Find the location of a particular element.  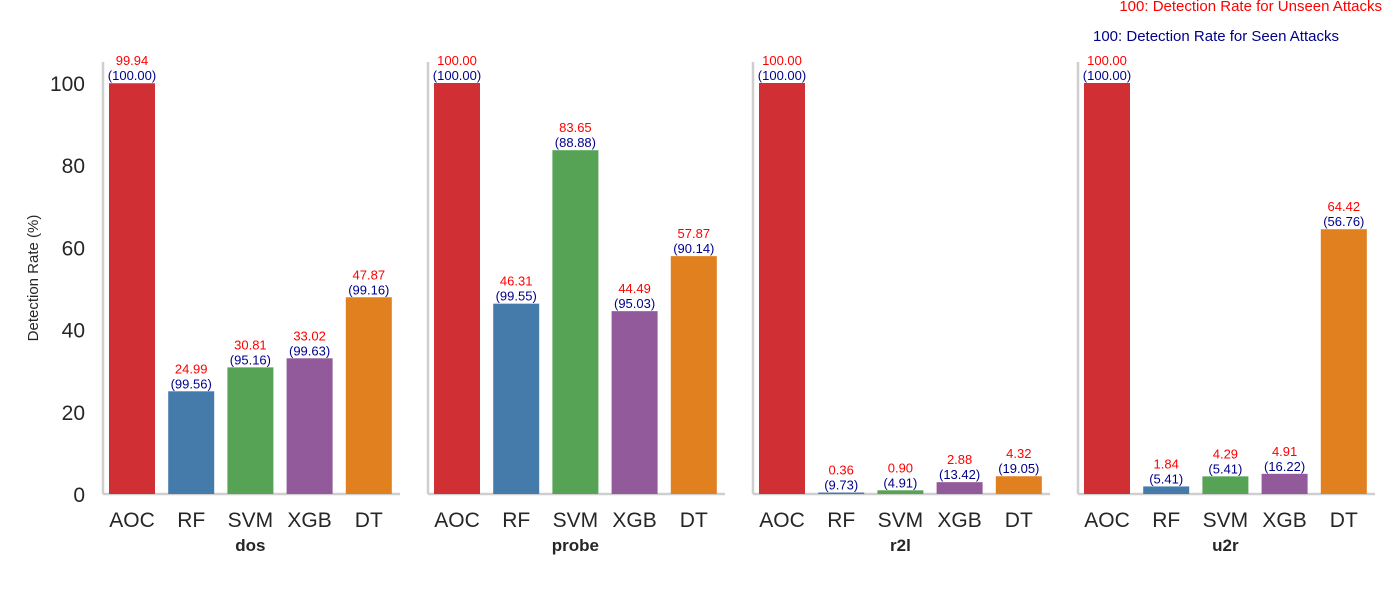

seen-rate-label: (13.42) is located at coordinates (959, 474).